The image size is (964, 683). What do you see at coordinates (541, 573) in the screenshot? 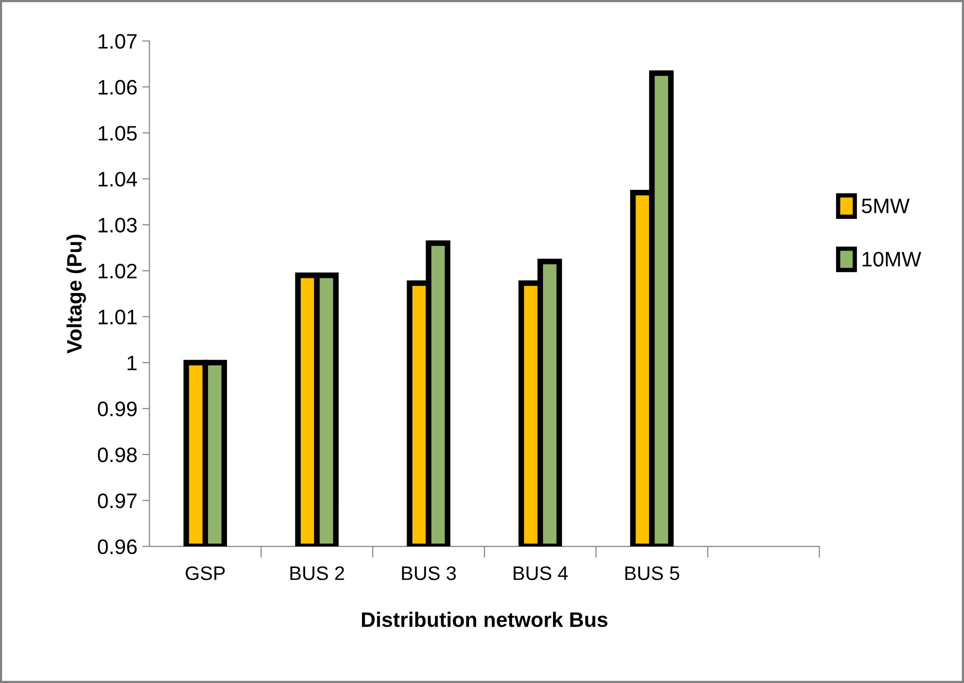
I see `x-tick-label: BUS 4` at bounding box center [541, 573].